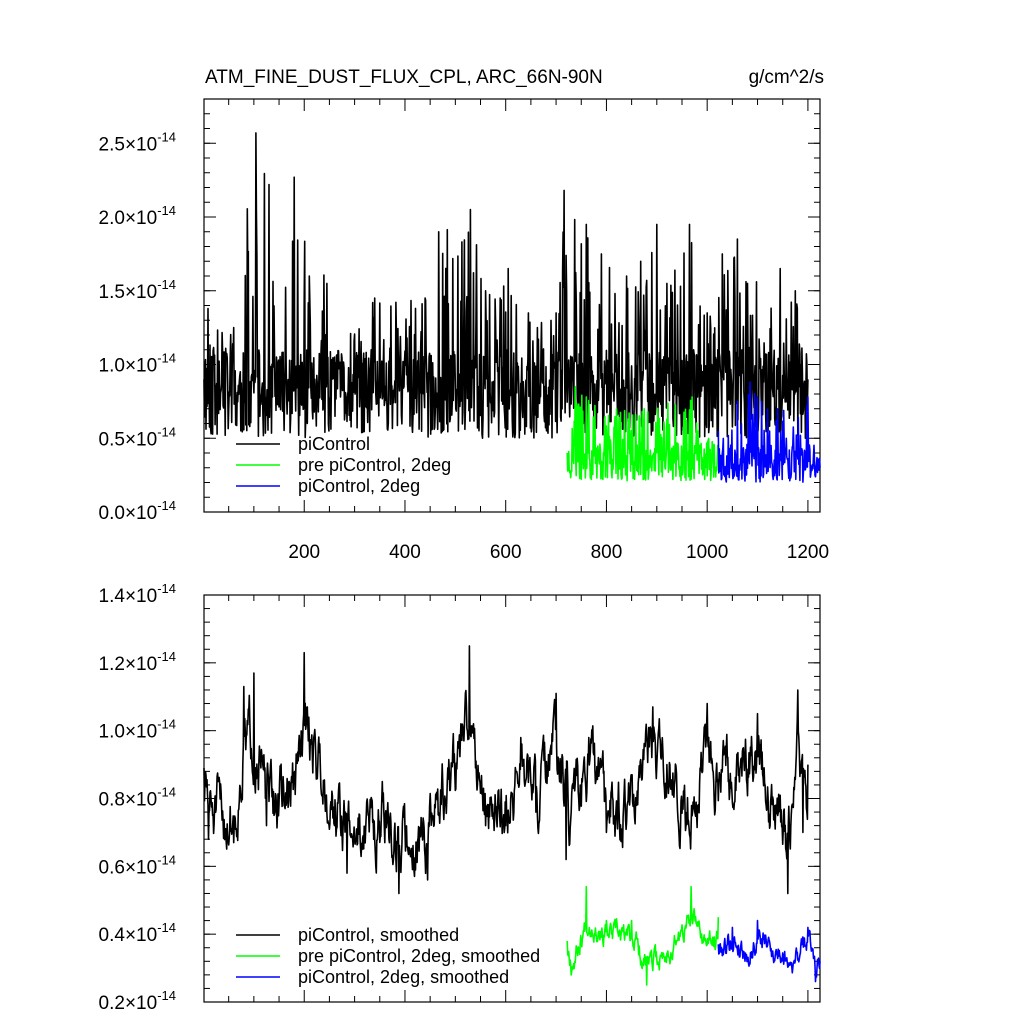  What do you see at coordinates (137, 437) in the screenshot?
I see `y-tick-label: 0.5×10⁻¹⁴` at bounding box center [137, 437].